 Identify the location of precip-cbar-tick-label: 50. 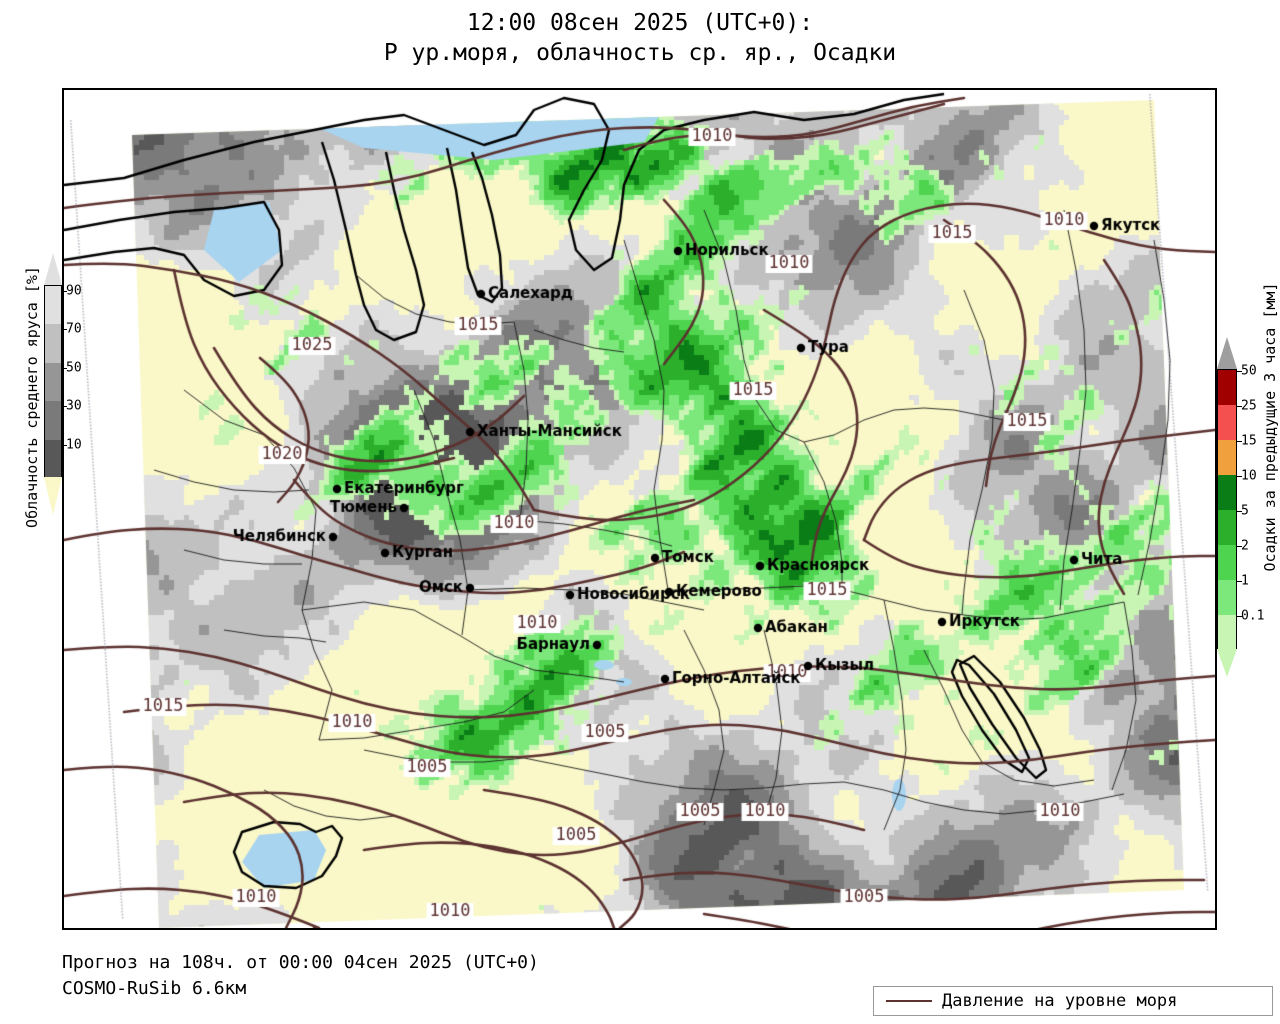
(1249, 371).